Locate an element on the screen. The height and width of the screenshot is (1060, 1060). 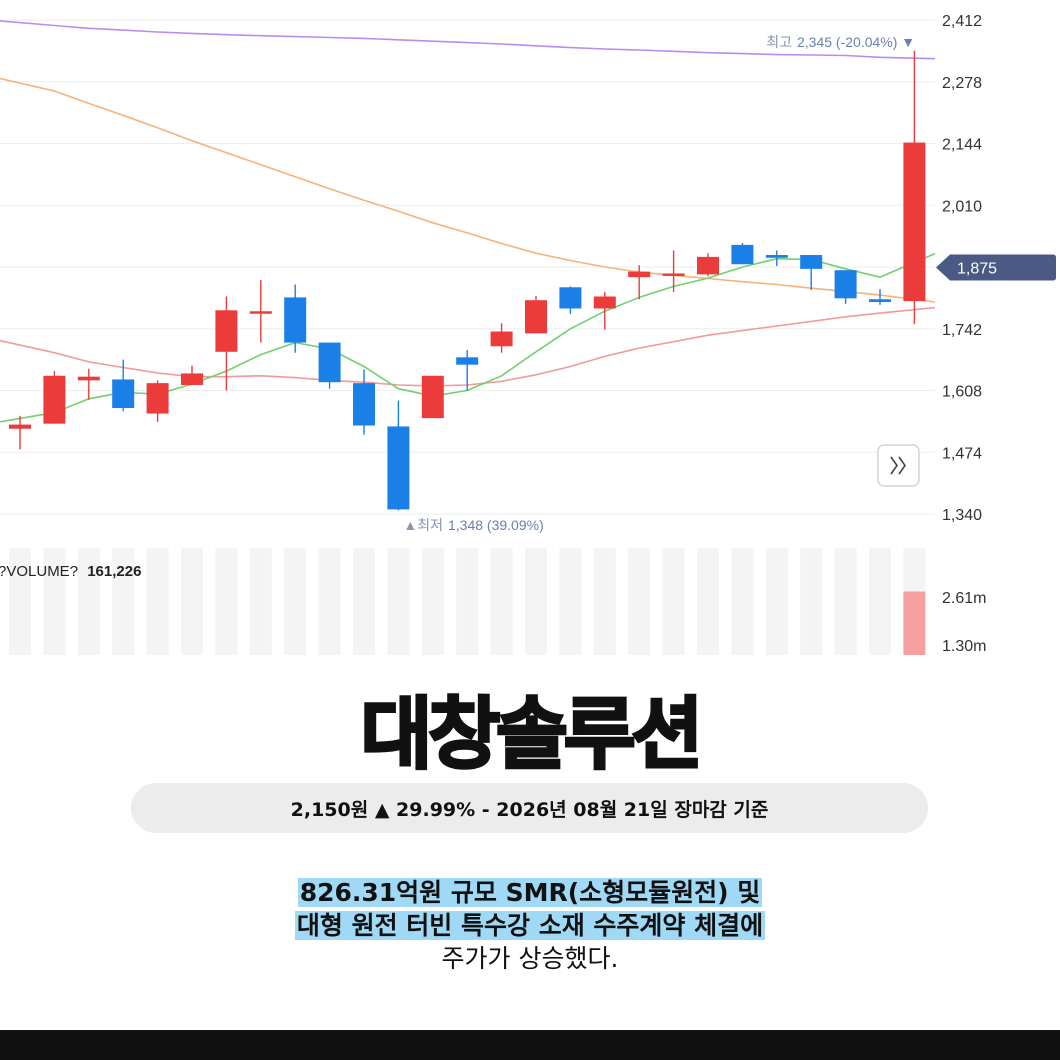
high-annotation-prefix: 최고 is located at coordinates (779, 42).